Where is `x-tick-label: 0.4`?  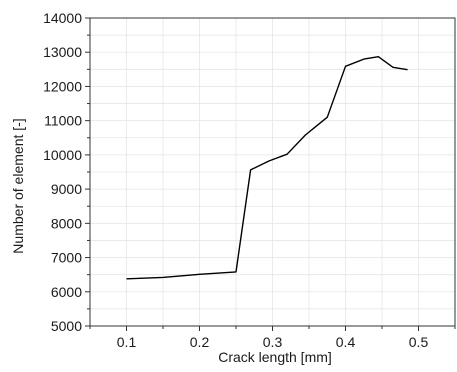
x-tick-label: 0.4 is located at coordinates (346, 342).